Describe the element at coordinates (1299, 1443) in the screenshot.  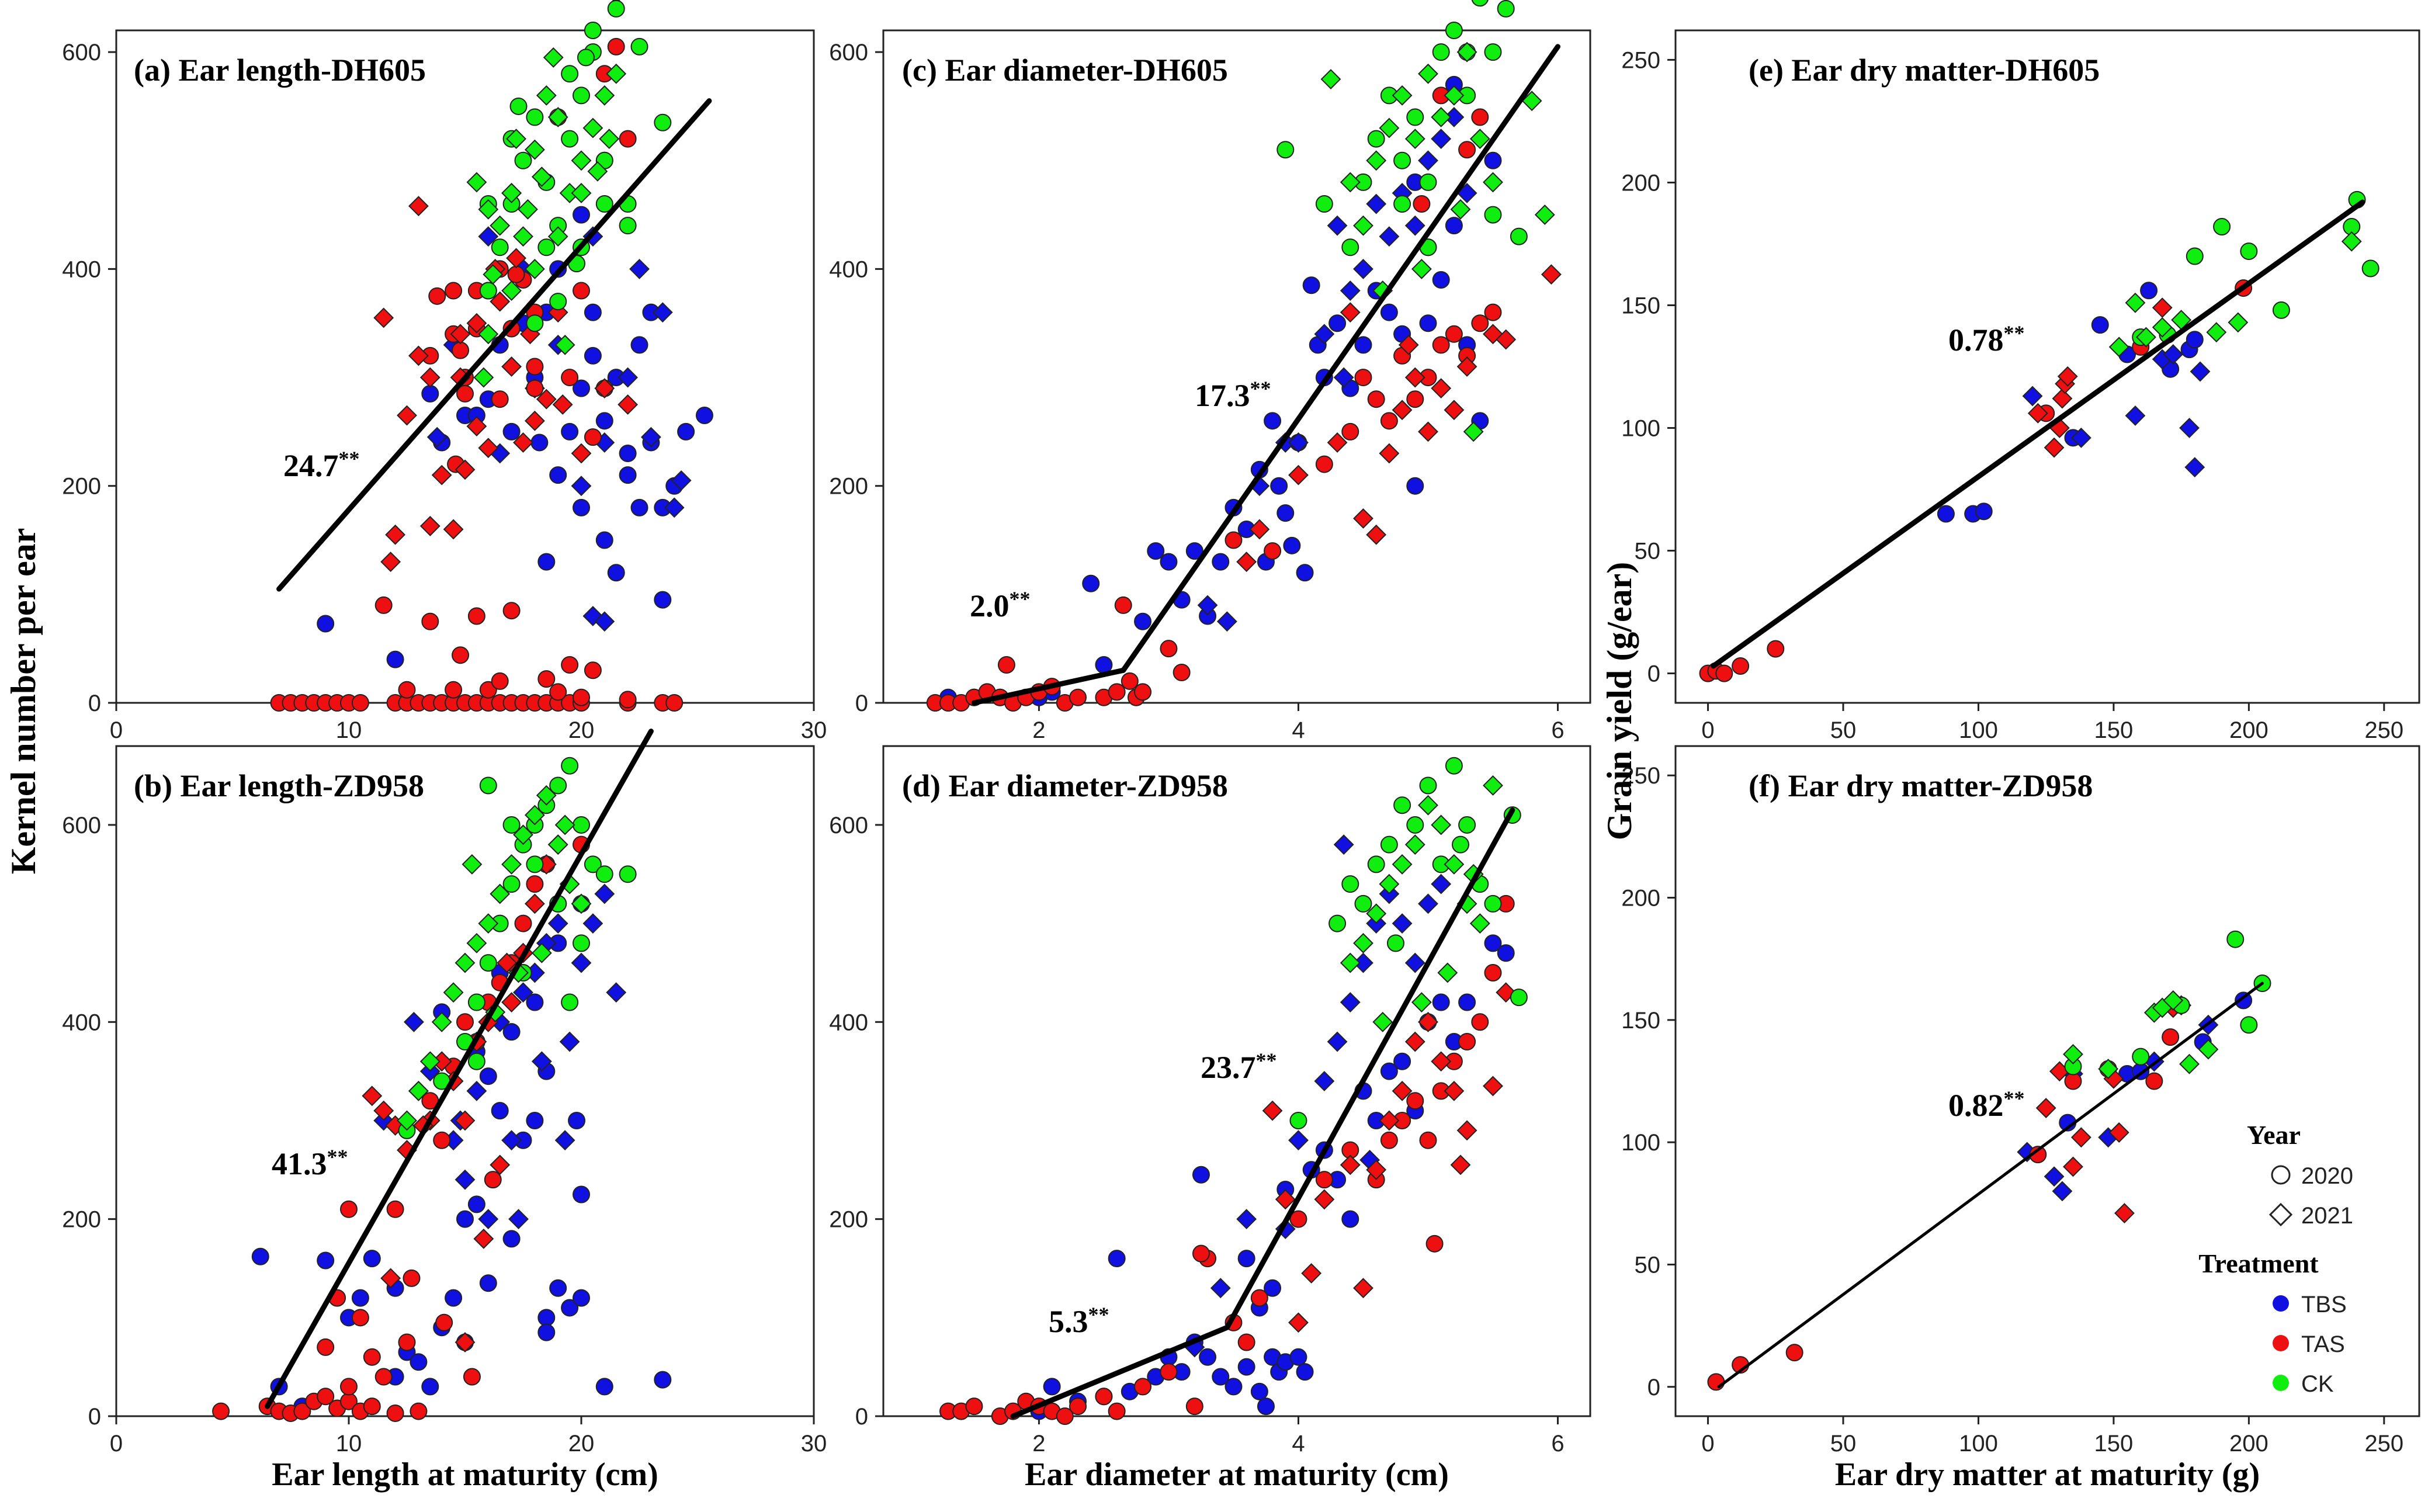
I see `x-tick-label: 4` at that location.